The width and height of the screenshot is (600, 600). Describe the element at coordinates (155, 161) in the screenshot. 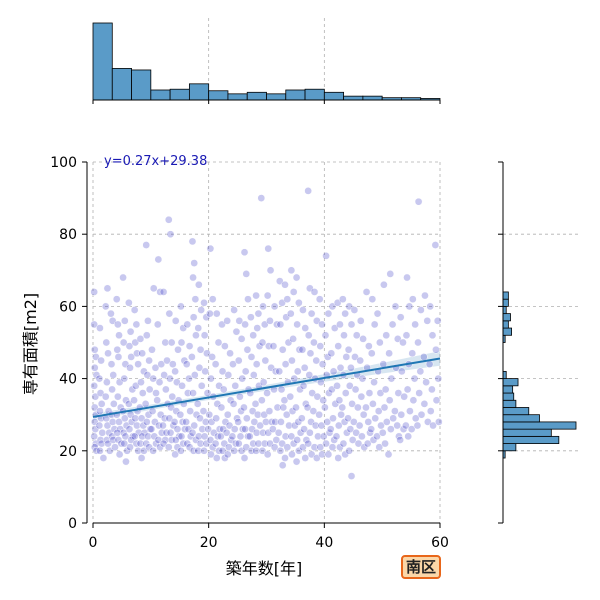

I see `regression-equation: y=0.27x+29.38` at that location.